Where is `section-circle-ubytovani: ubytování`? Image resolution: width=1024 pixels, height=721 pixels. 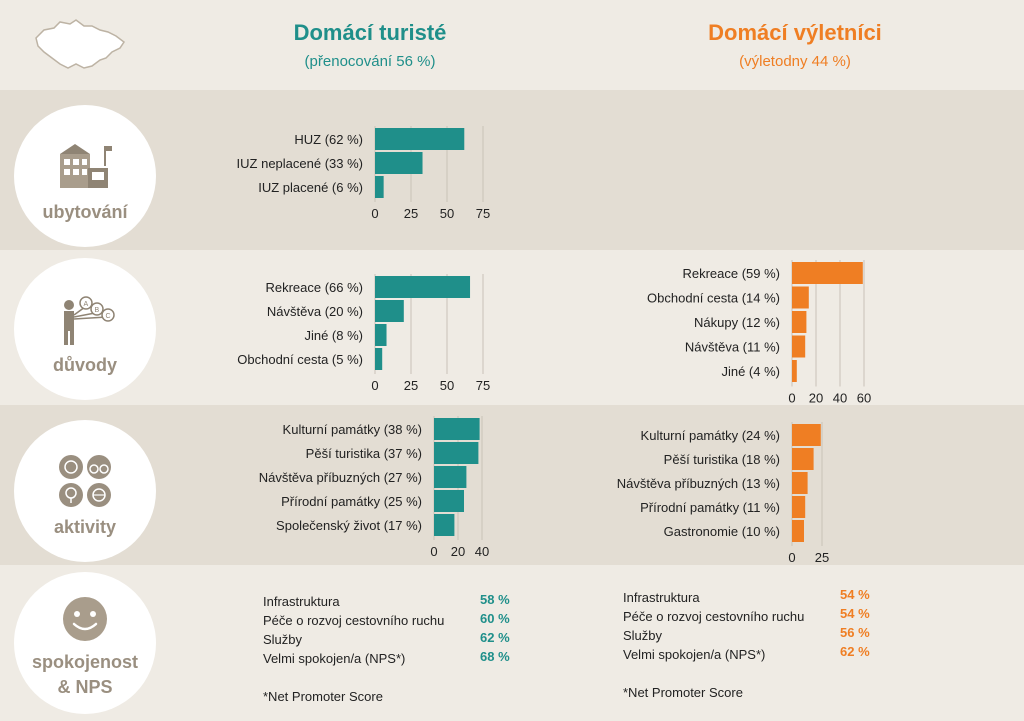 section-circle-ubytovani: ubytování is located at coordinates (85, 176).